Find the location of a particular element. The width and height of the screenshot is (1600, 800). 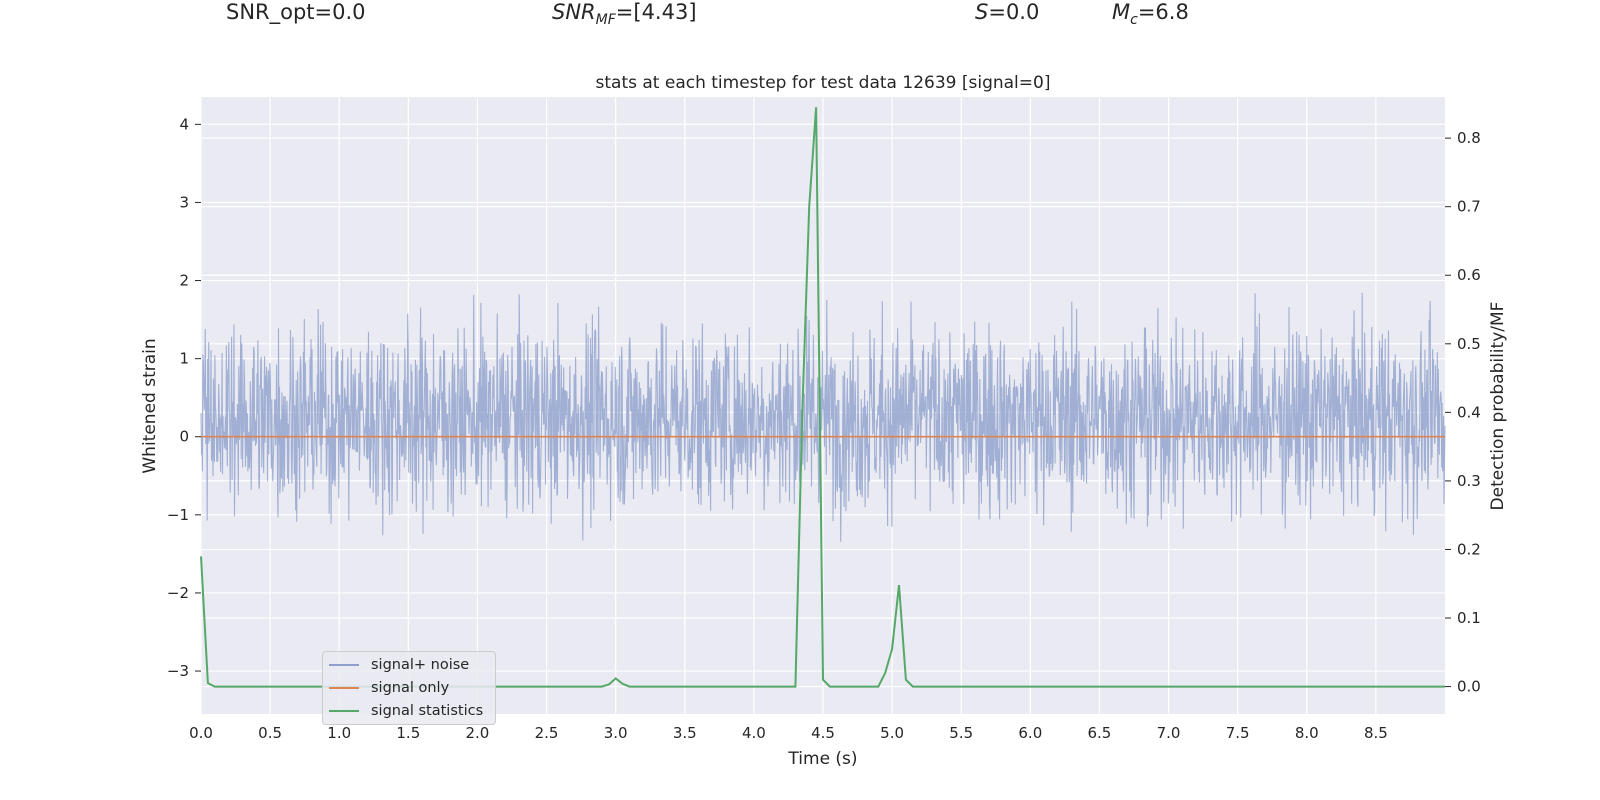

y-right-tick-label: 0.7 is located at coordinates (1469, 207).